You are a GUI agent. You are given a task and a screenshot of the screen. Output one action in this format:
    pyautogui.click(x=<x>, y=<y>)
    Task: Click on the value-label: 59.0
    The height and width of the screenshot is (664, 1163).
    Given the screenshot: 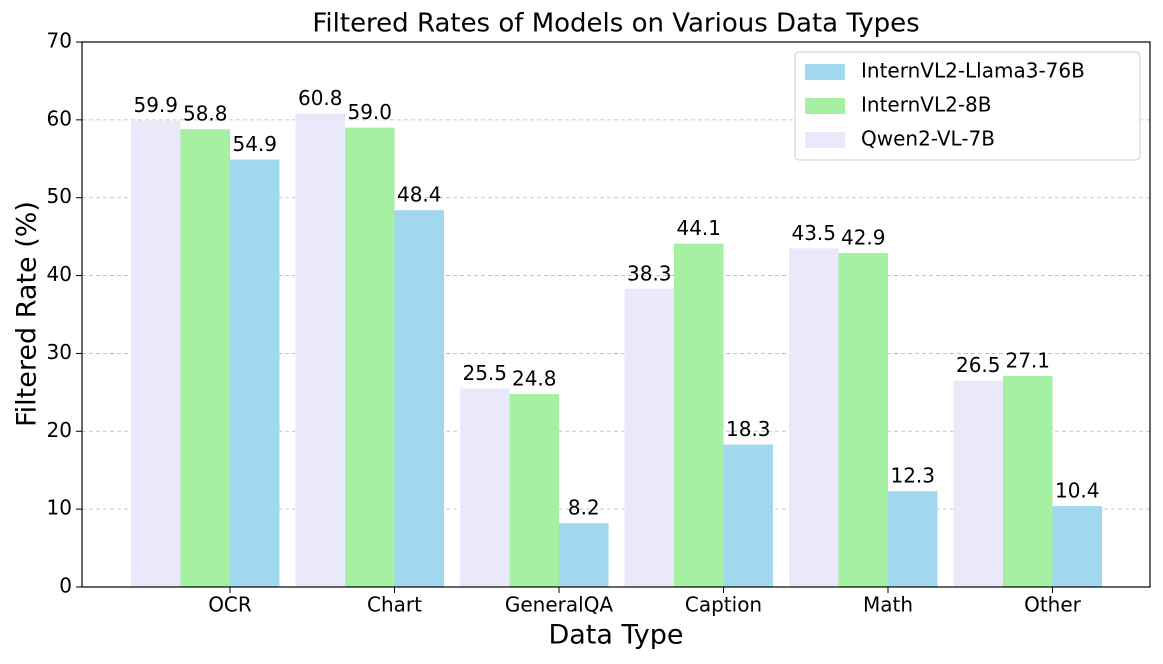 What is the action you would take?
    pyautogui.click(x=369, y=112)
    